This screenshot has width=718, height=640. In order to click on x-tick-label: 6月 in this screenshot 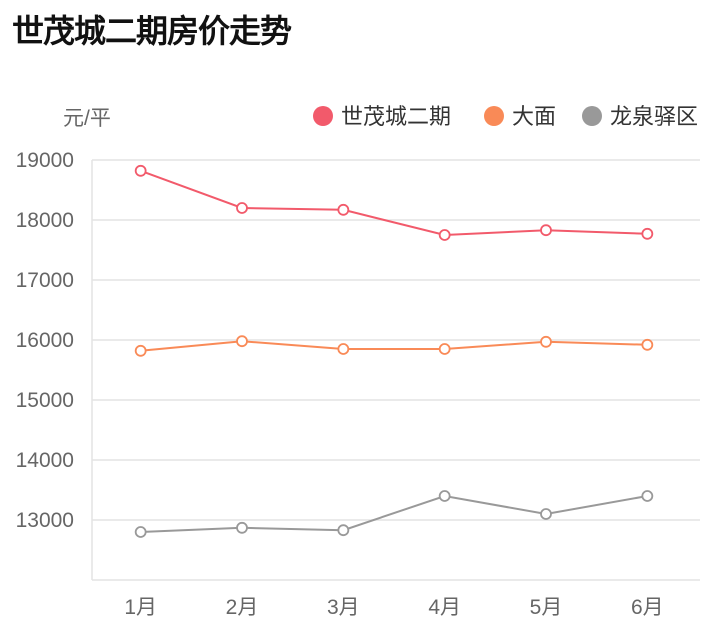, I will do `click(647, 607)`.